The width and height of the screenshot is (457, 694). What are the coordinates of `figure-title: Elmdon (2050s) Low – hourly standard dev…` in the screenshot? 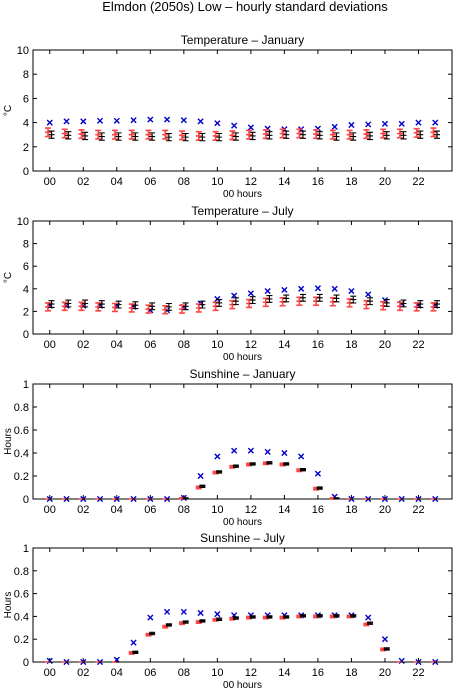 It's located at (245, 7).